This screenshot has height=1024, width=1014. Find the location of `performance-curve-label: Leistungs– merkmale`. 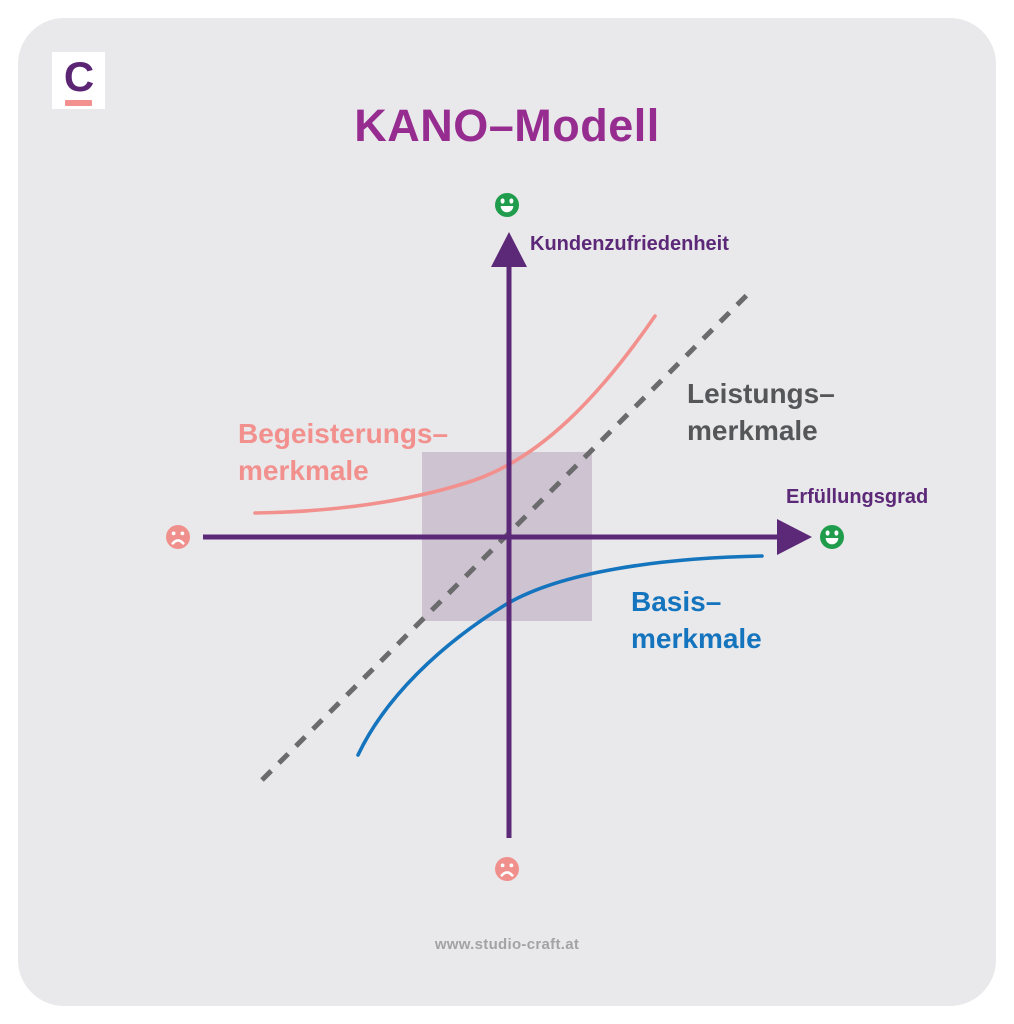

performance-curve-label: Leistungs– merkmale is located at coordinates (761, 413).